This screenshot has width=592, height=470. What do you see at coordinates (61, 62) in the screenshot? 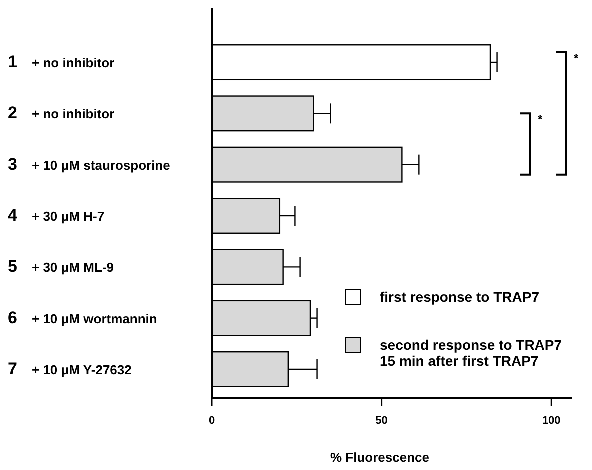
I see `y-tick-label: 1 + no inhibitor` at bounding box center [61, 62].